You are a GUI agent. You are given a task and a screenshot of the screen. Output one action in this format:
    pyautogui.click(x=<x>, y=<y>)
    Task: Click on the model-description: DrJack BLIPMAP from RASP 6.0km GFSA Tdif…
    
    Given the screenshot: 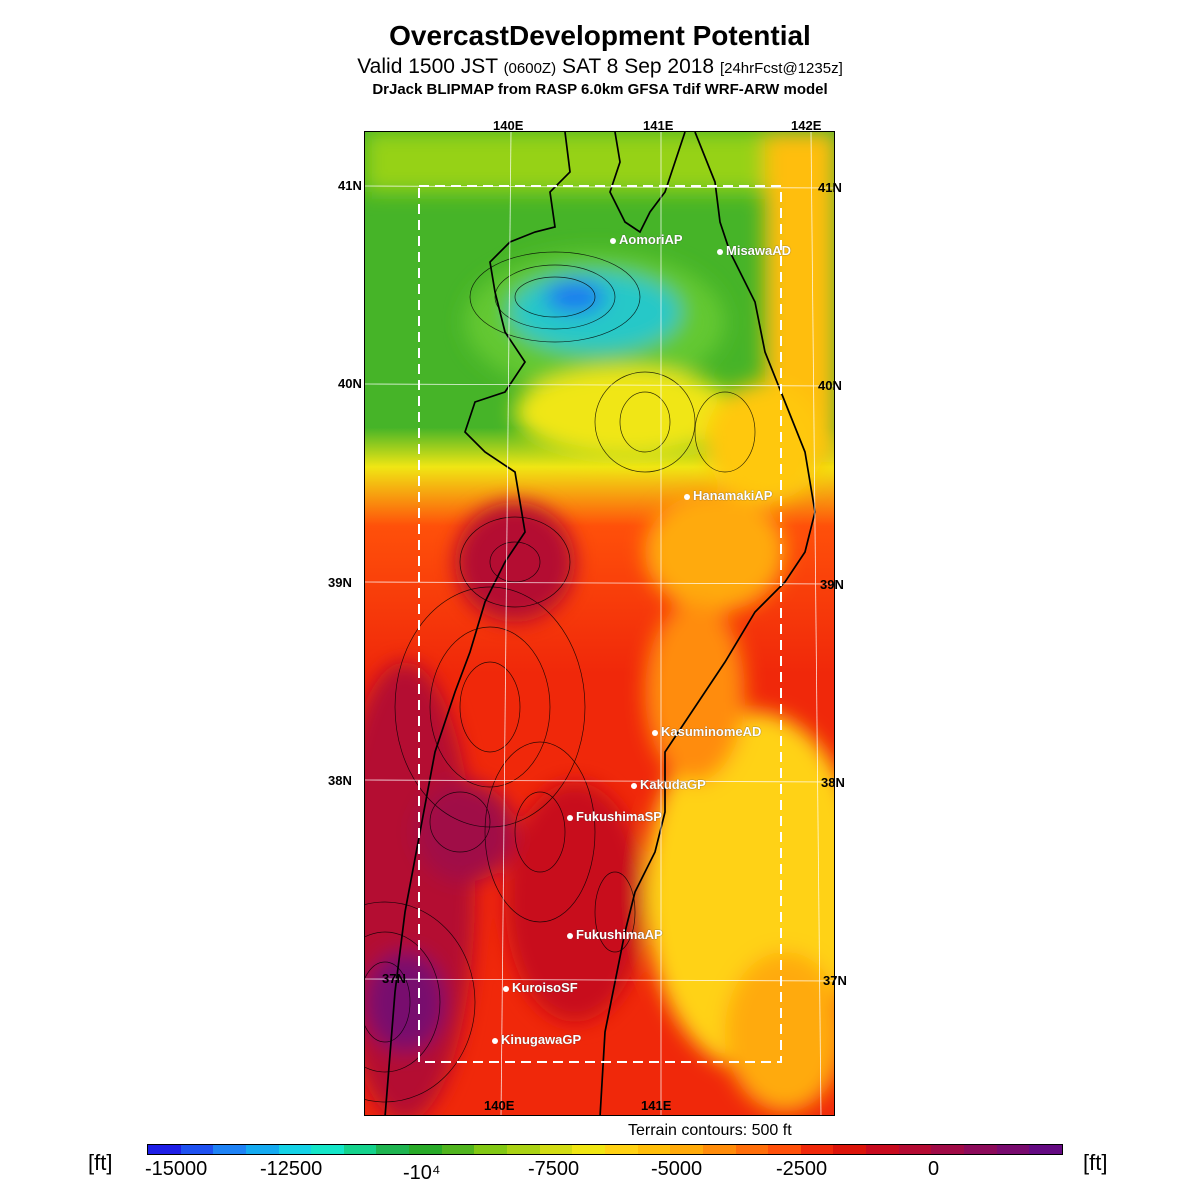 What is the action you would take?
    pyautogui.click(x=600, y=89)
    